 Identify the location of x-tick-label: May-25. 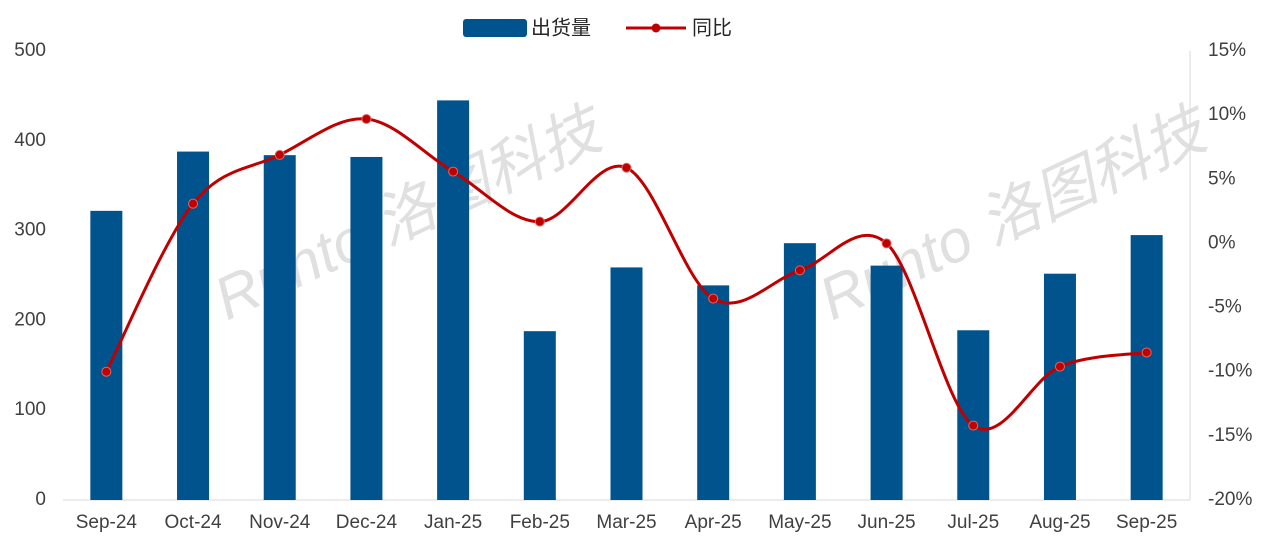
(799, 522).